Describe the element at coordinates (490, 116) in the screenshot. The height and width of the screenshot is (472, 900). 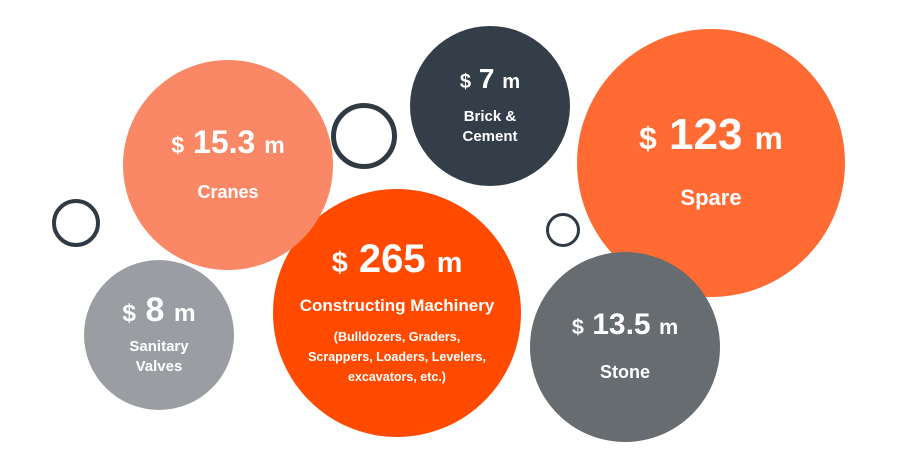
I see `bubble-label-line: Brick &` at that location.